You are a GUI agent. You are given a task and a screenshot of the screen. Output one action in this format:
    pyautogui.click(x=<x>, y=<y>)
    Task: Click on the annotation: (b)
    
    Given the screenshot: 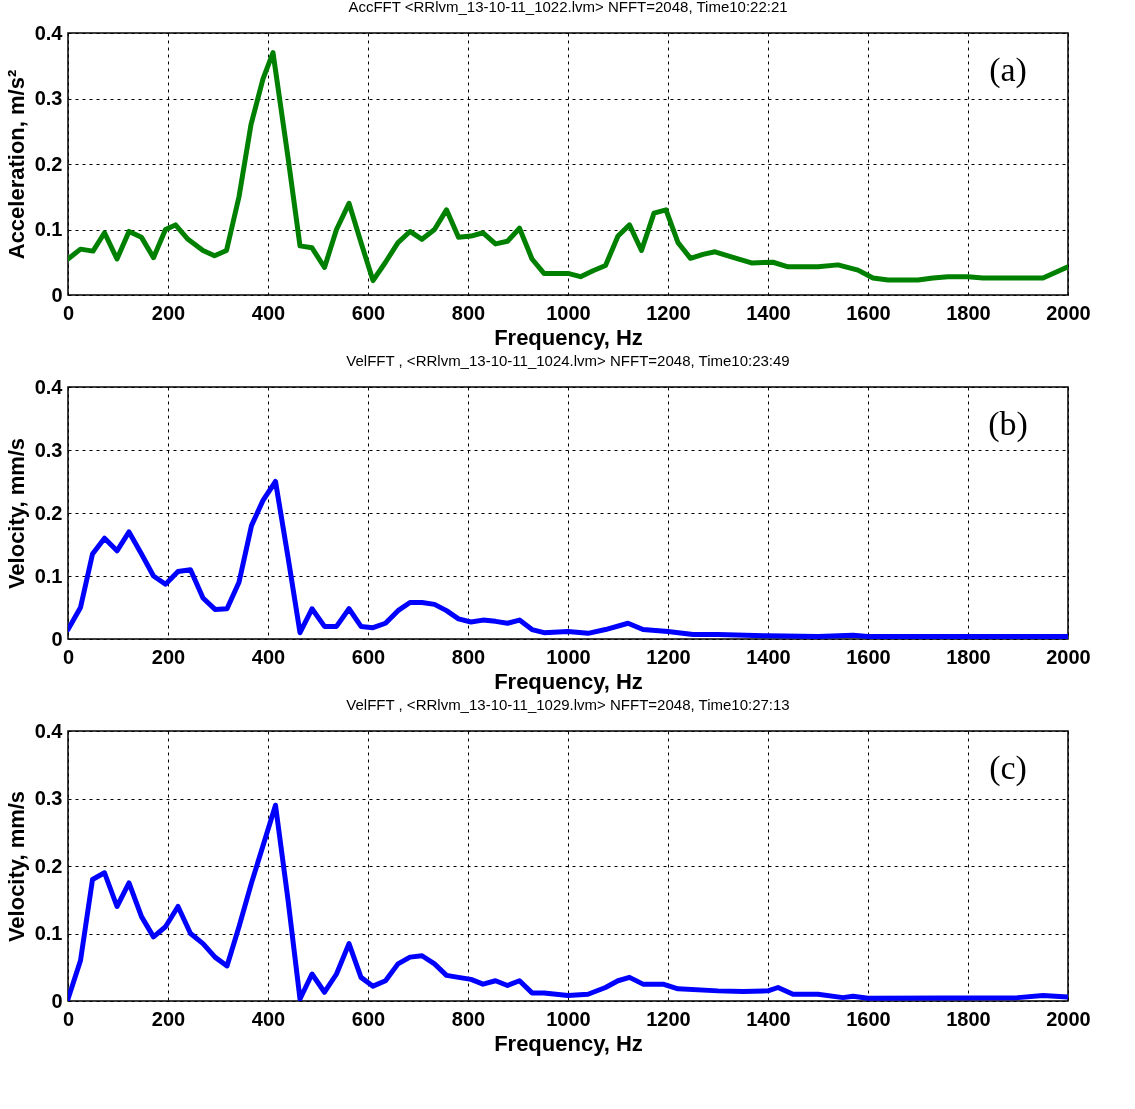 What is the action you would take?
    pyautogui.click(x=1008, y=424)
    